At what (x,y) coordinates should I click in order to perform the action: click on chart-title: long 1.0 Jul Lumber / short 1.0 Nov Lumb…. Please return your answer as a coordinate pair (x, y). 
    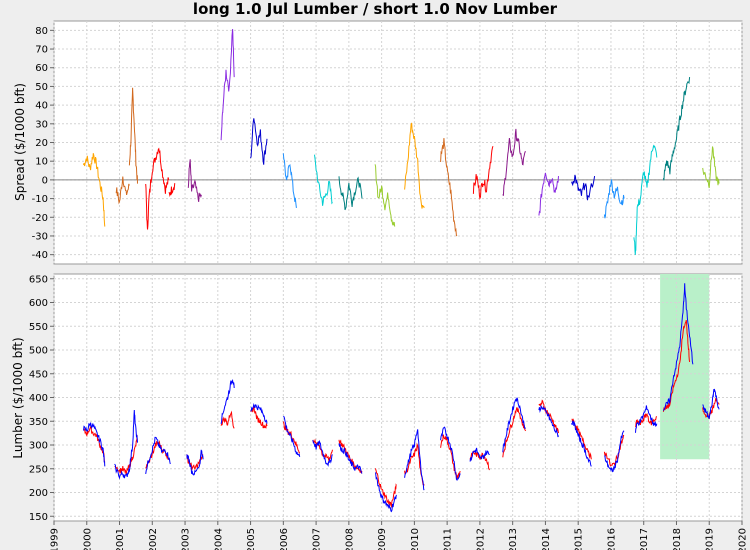
    Looking at the image, I should click on (375, 9).